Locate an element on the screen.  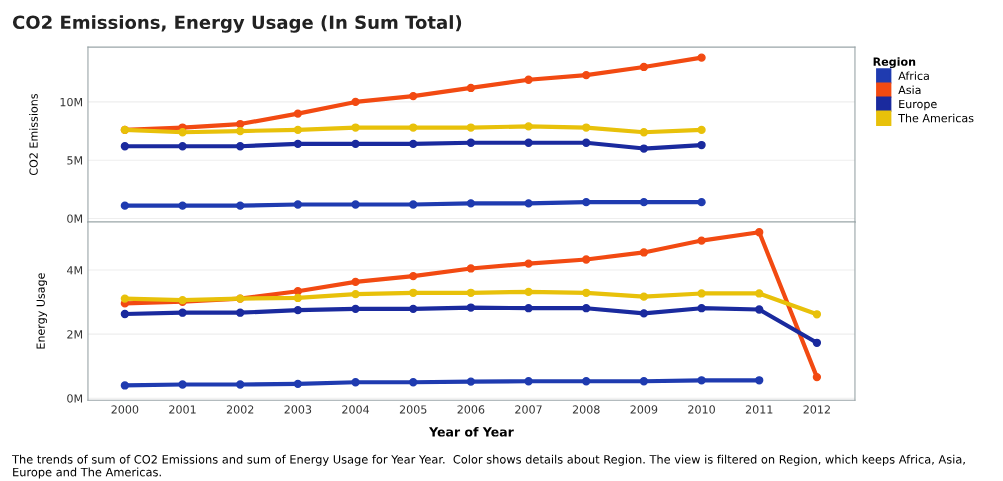
x-axis-title: Year of Year is located at coordinates (471, 431).